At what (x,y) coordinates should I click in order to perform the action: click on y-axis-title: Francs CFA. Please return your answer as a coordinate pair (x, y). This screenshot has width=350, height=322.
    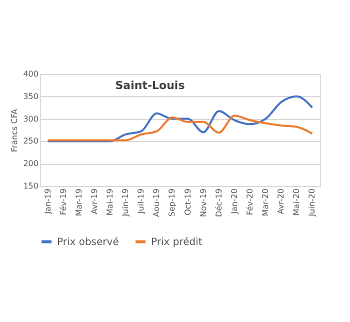
    Looking at the image, I should click on (15, 130).